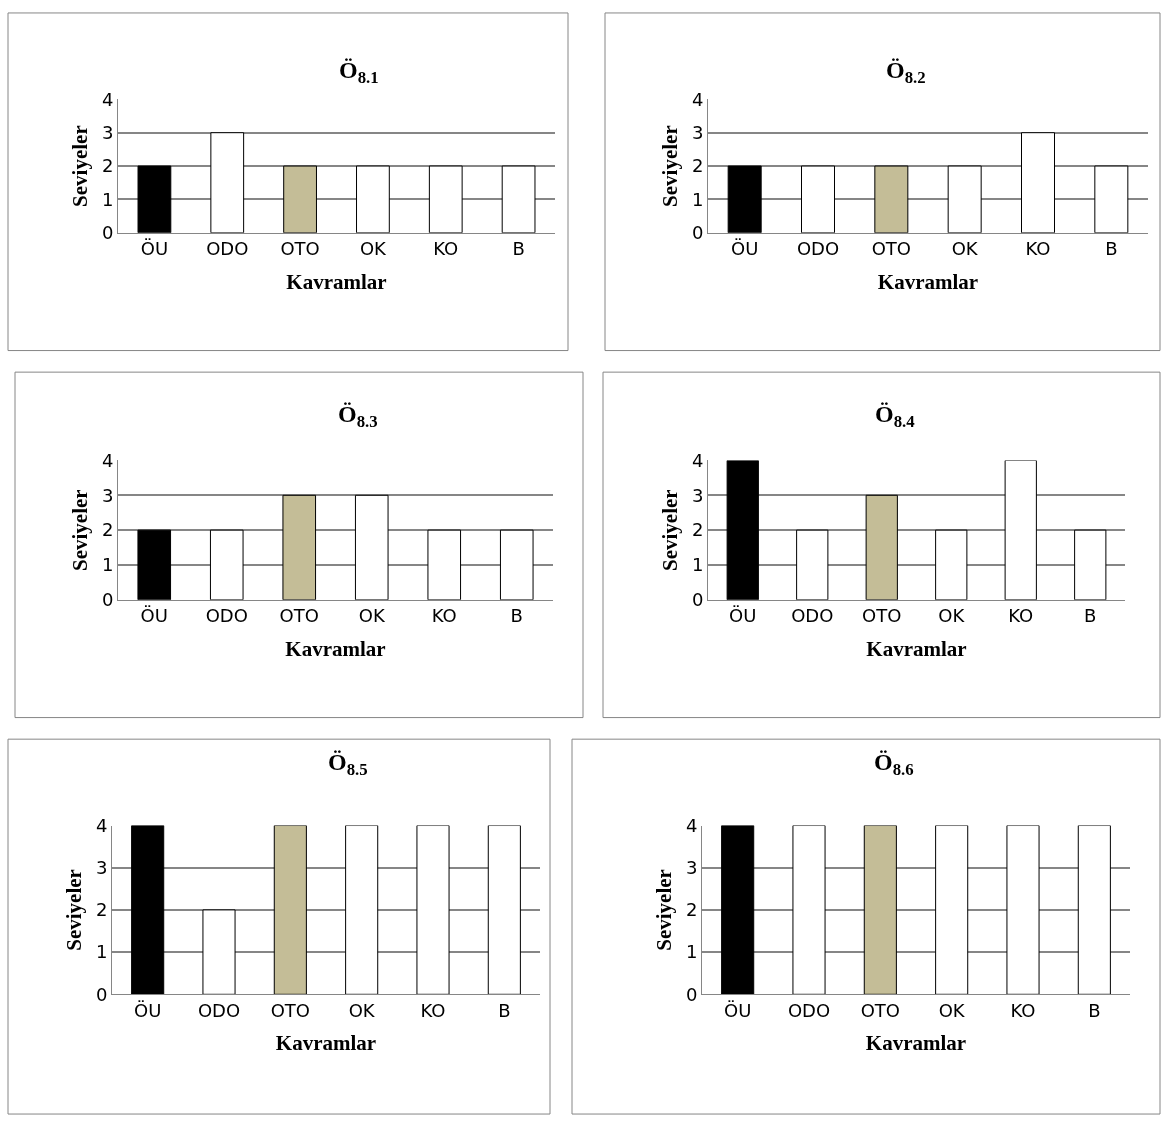 The height and width of the screenshot is (1126, 1163). What do you see at coordinates (906, 72) in the screenshot?
I see `chart-title: Ö$_{8.2}$` at bounding box center [906, 72].